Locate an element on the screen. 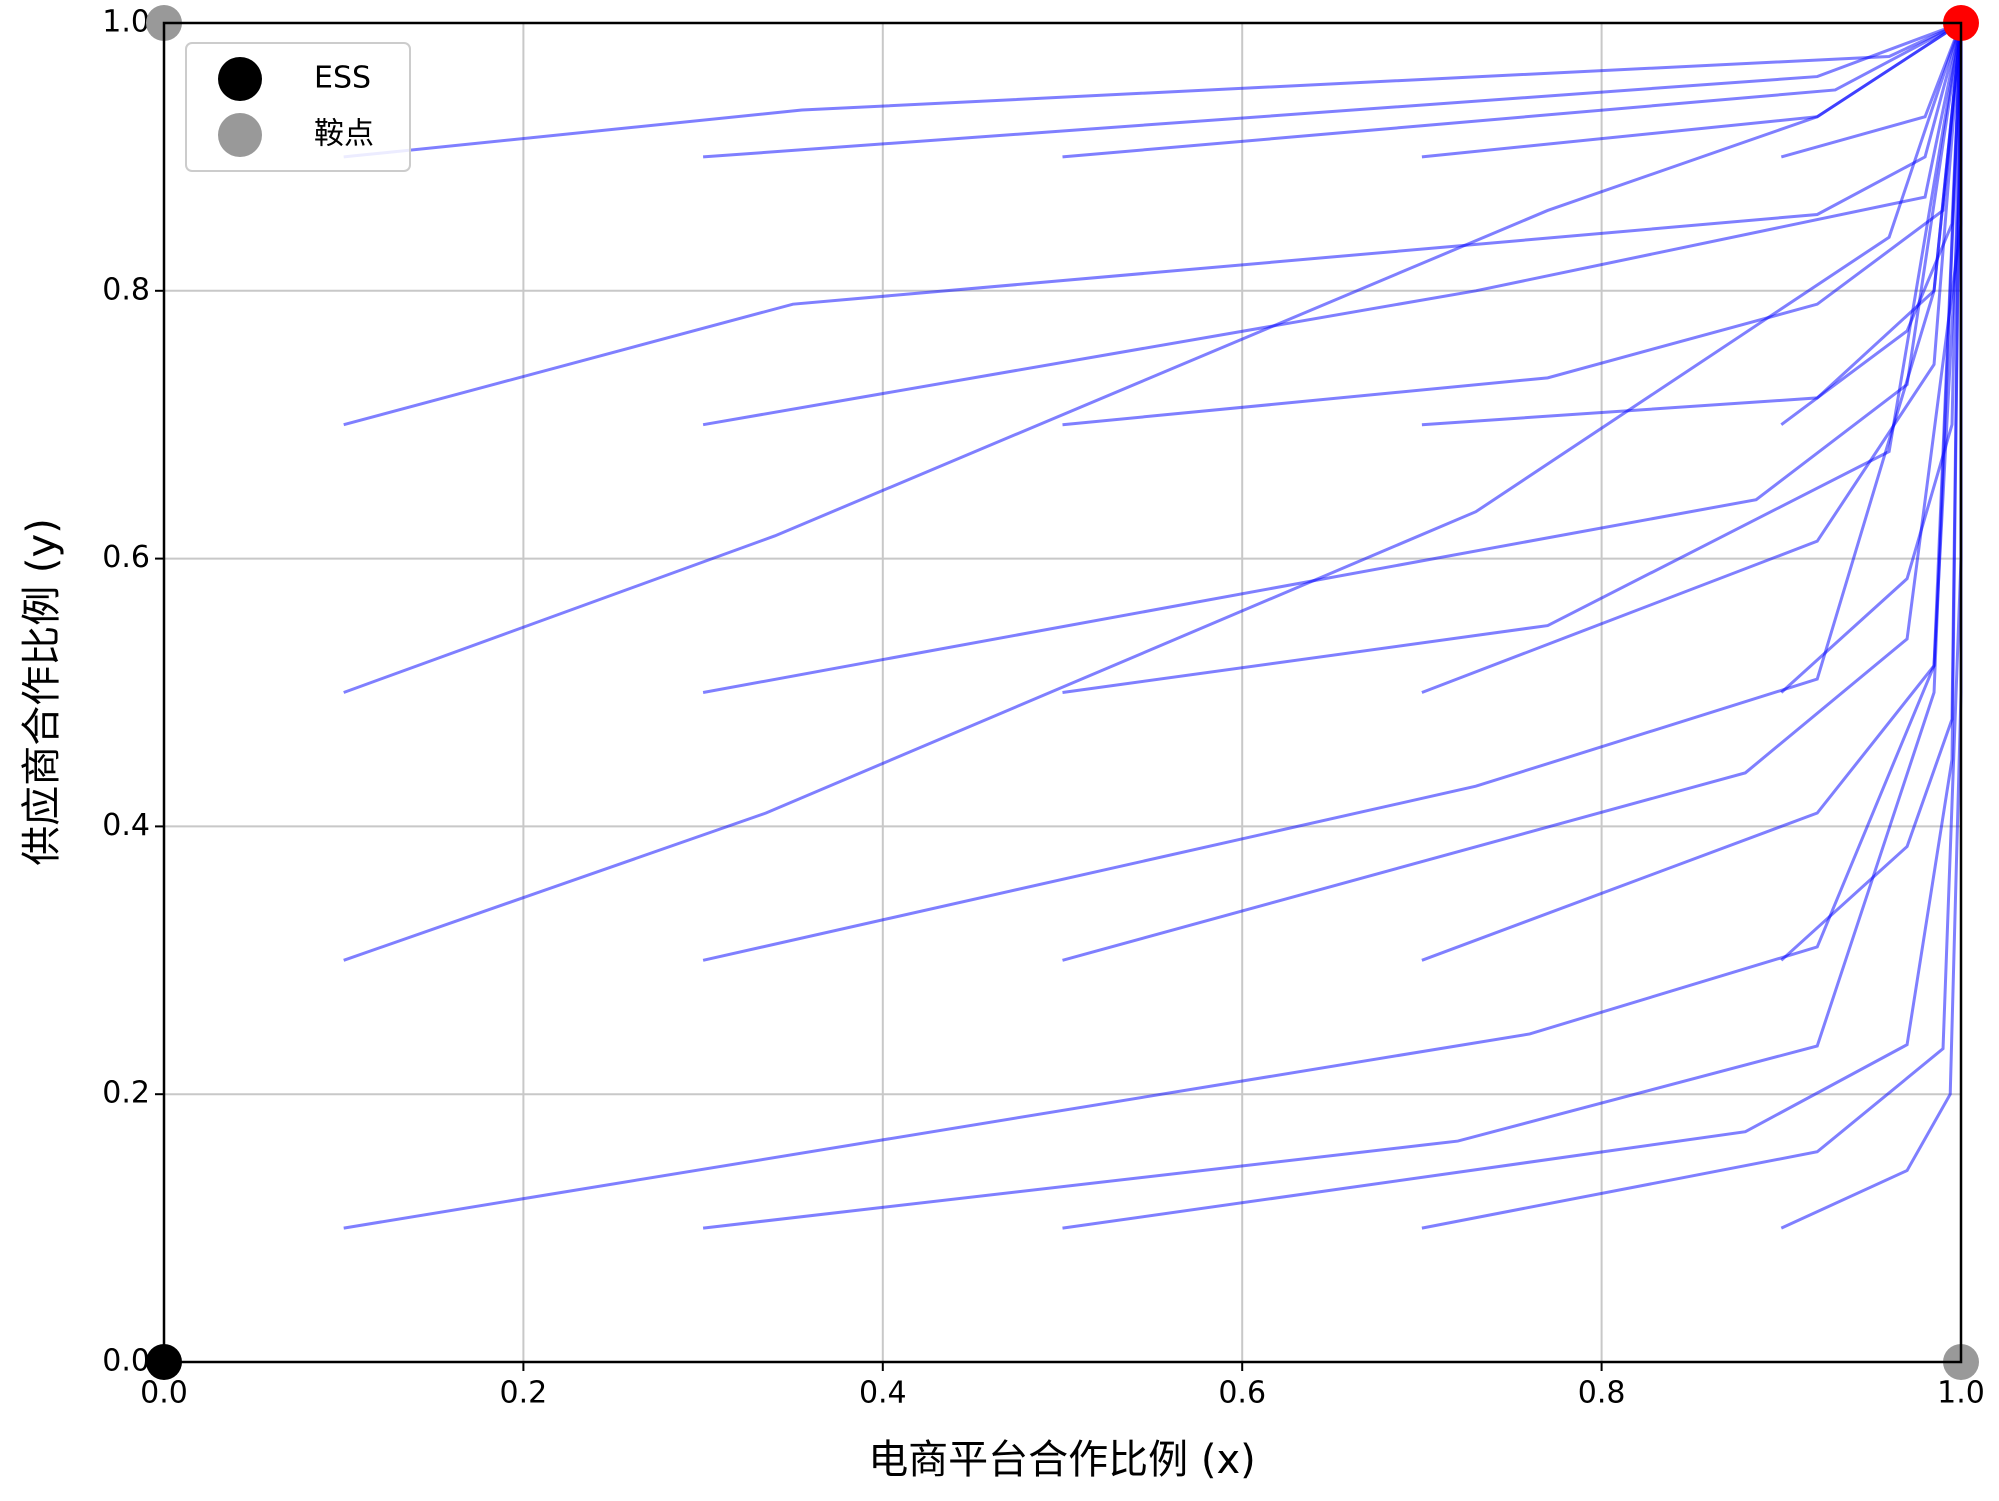 This screenshot has width=1999, height=1501. y-tick-label: 0.6 is located at coordinates (126, 557).